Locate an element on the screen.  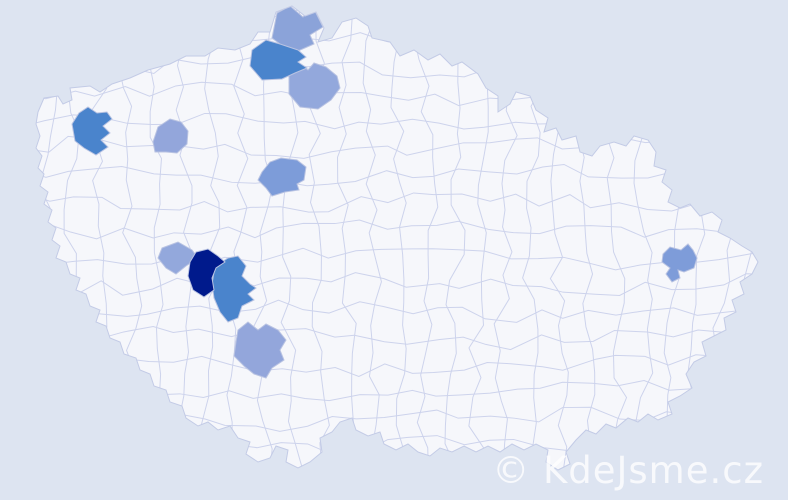
district-kadan is located at coordinates (170, 136).